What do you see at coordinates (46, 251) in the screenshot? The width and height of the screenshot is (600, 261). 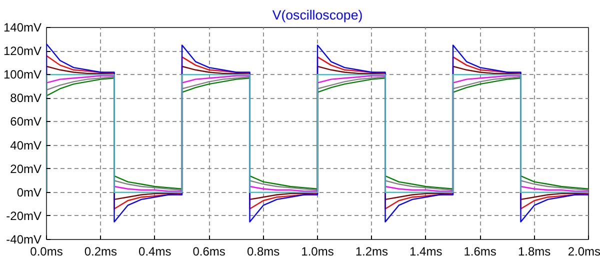 I see `x-tick-label: 0.0ms` at bounding box center [46, 251].